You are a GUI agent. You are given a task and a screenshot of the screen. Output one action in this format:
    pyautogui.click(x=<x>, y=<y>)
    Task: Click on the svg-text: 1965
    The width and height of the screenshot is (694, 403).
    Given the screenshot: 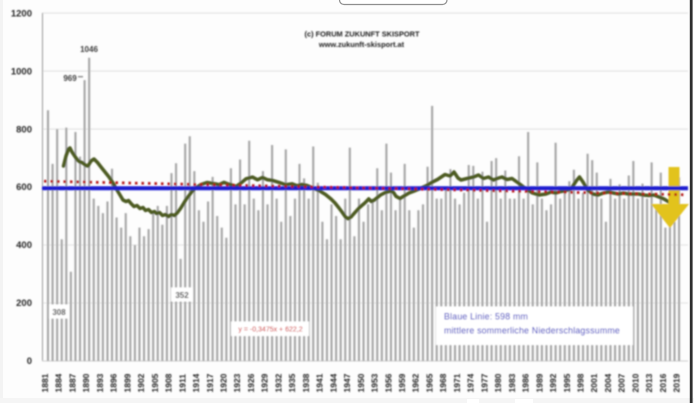 What is the action you would take?
    pyautogui.click(x=429, y=382)
    